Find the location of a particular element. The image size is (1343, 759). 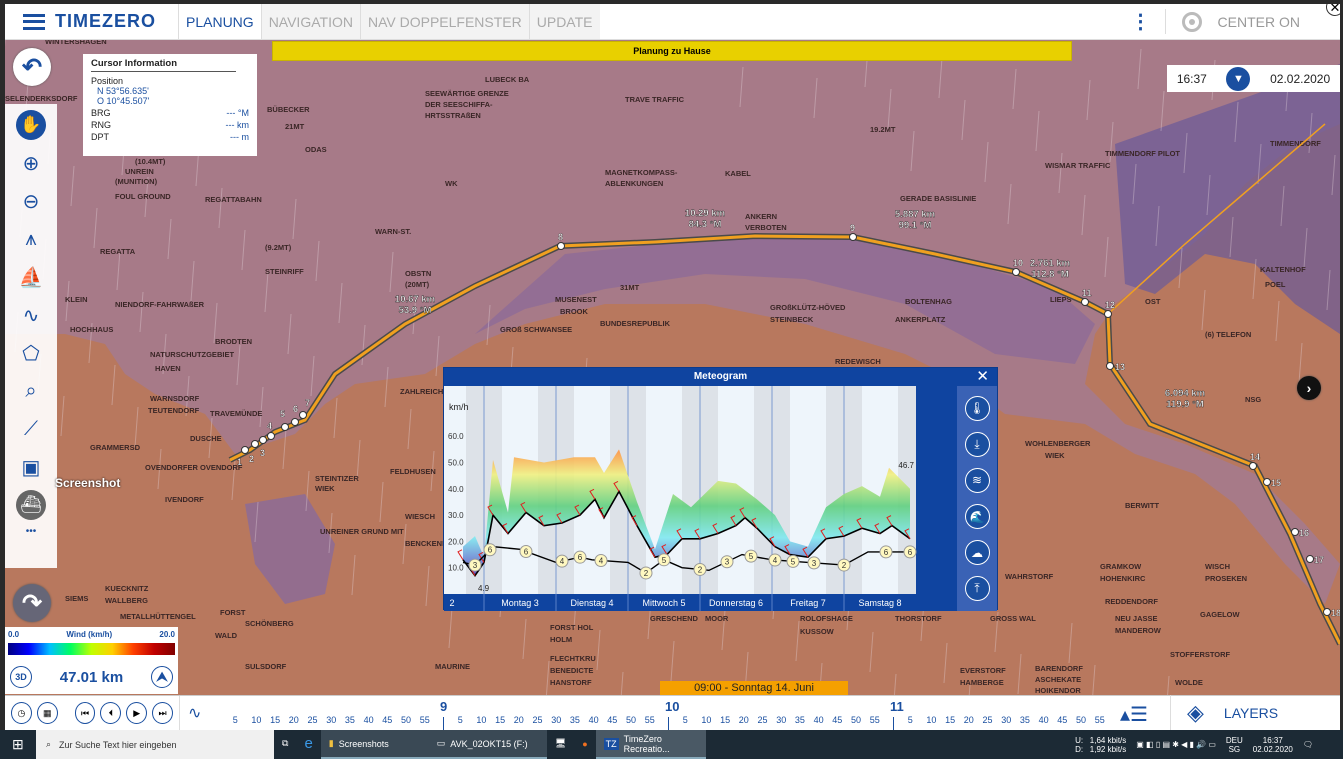

track-tool: ⟋ is located at coordinates (31, 429).